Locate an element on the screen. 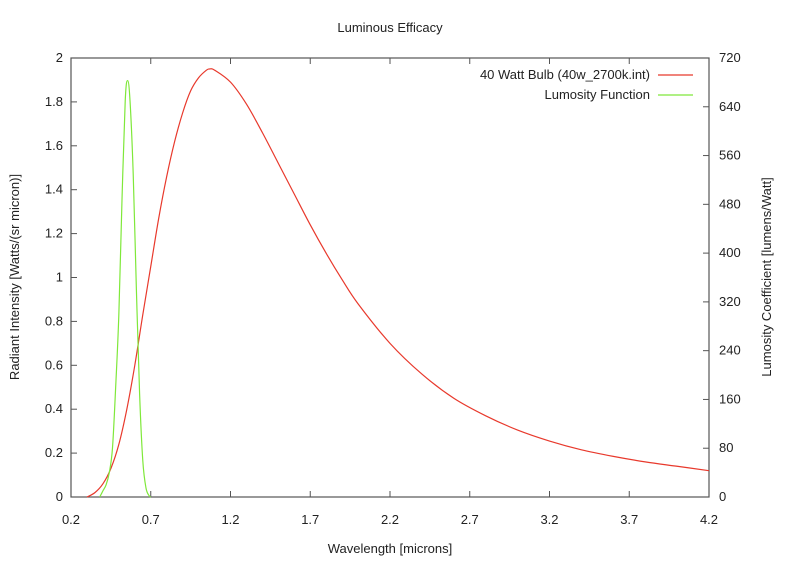 The height and width of the screenshot is (562, 800). x-tick-label: 0.7 is located at coordinates (151, 519).